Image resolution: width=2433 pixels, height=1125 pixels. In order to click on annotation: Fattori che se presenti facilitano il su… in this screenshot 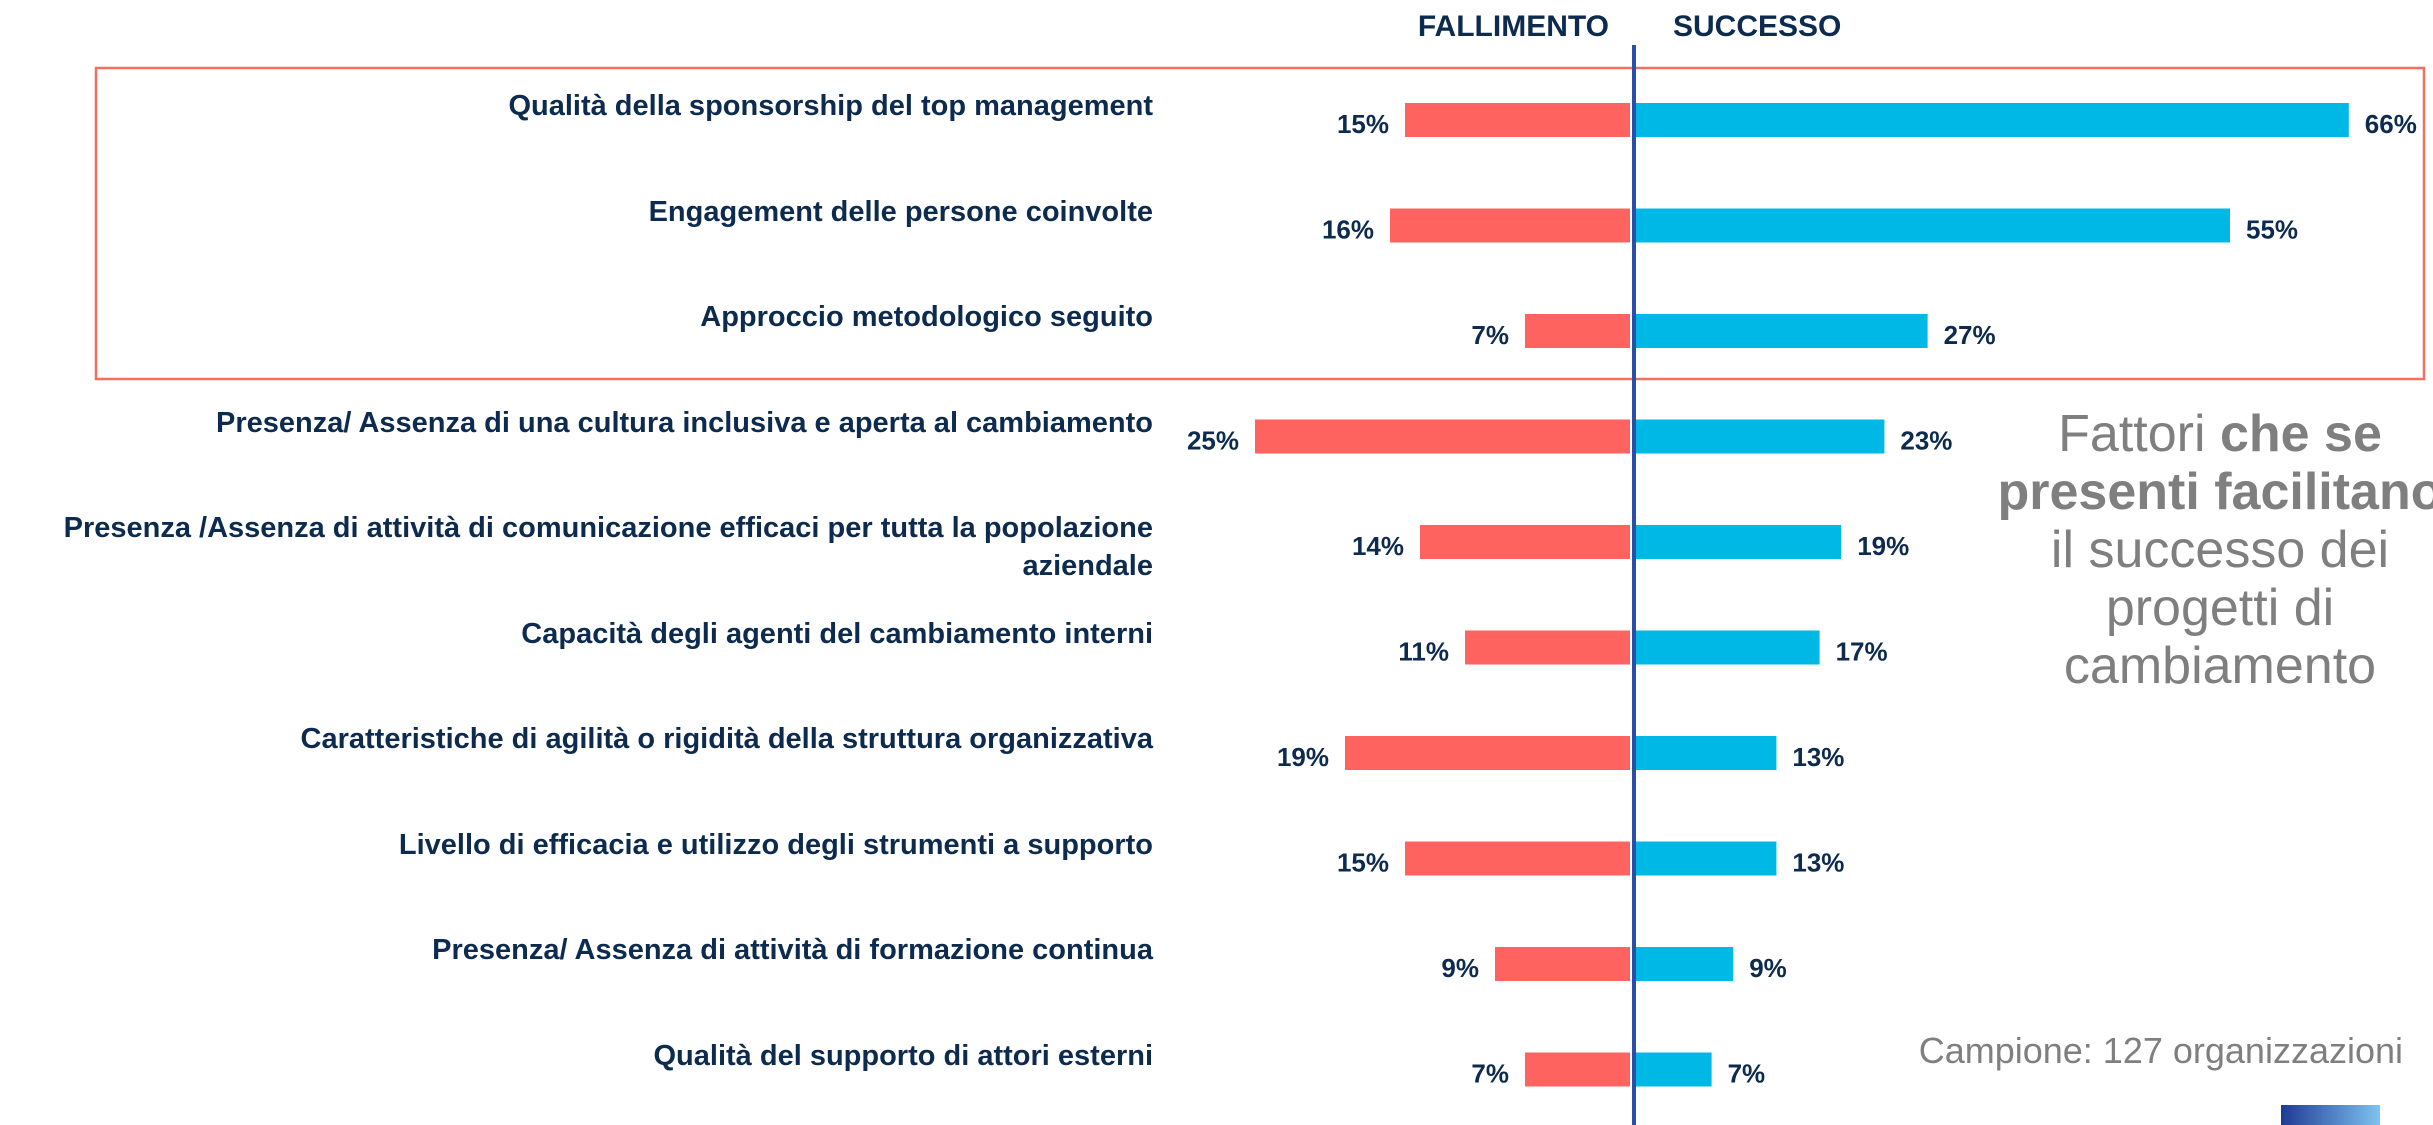, I will do `click(2211, 550)`.